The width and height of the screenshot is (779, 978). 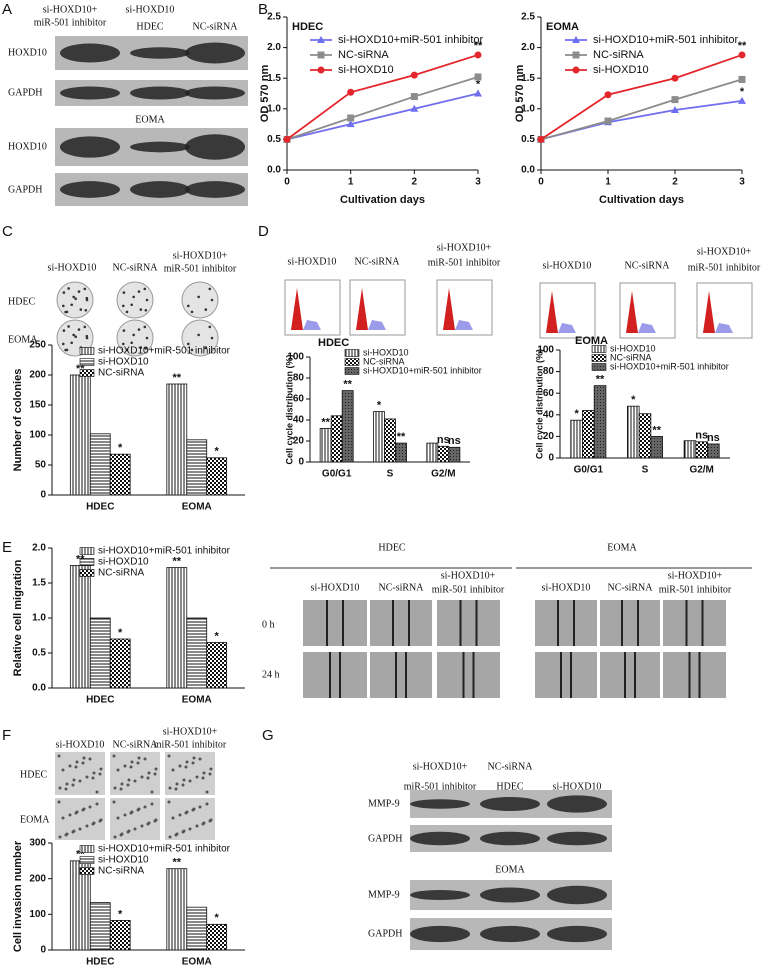 What do you see at coordinates (75, 300) in the screenshot?
I see `colony-dish` at bounding box center [75, 300].